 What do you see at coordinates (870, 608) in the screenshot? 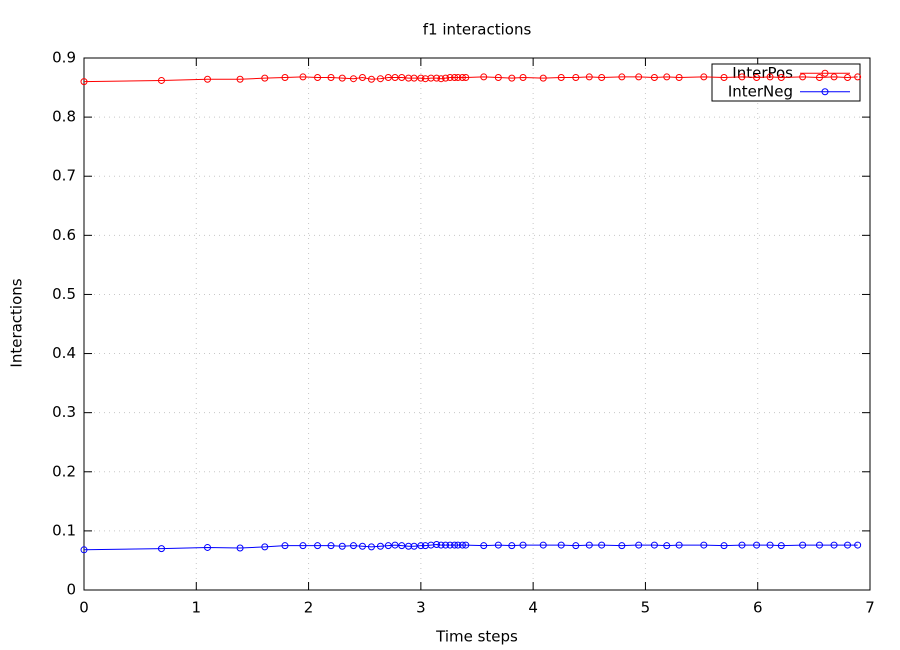
I see `x-tick-label: 7` at bounding box center [870, 608].